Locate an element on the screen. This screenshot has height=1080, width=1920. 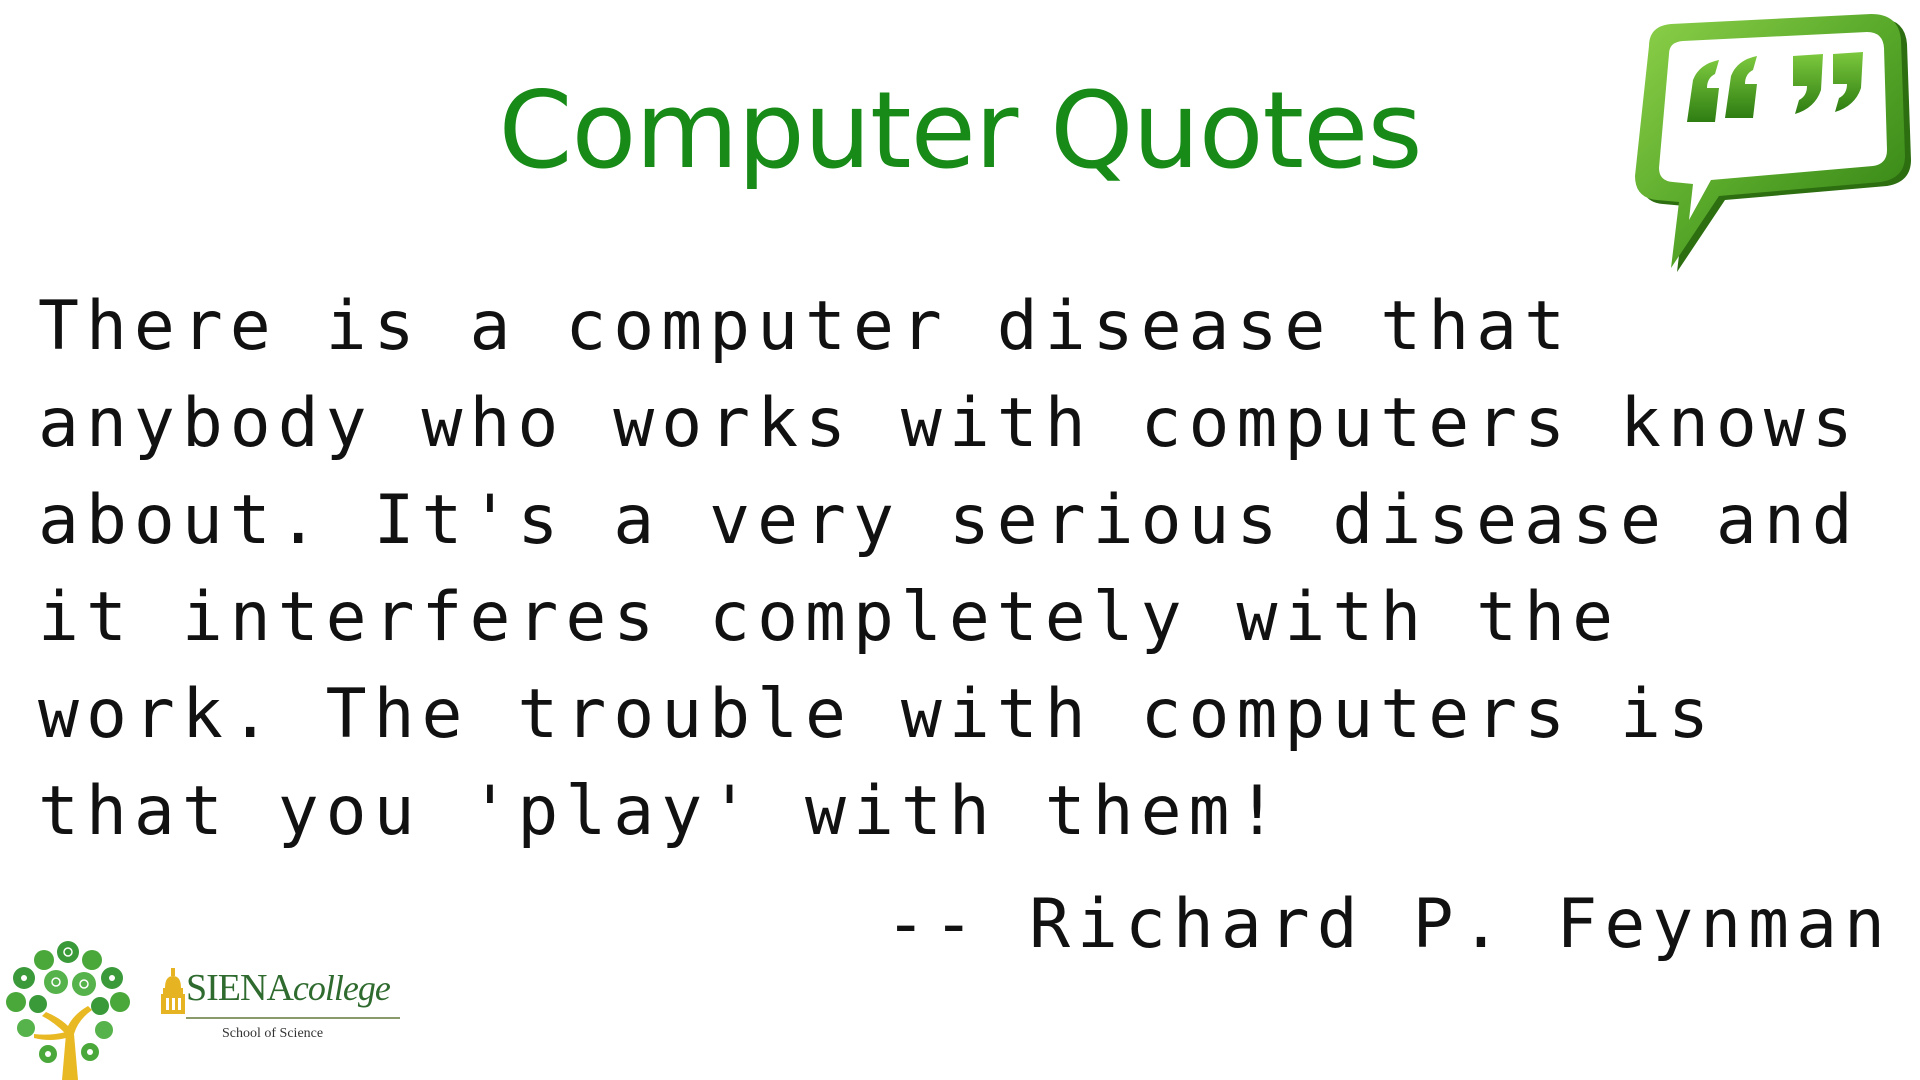
science-tree-icon is located at coordinates (68, 1010).